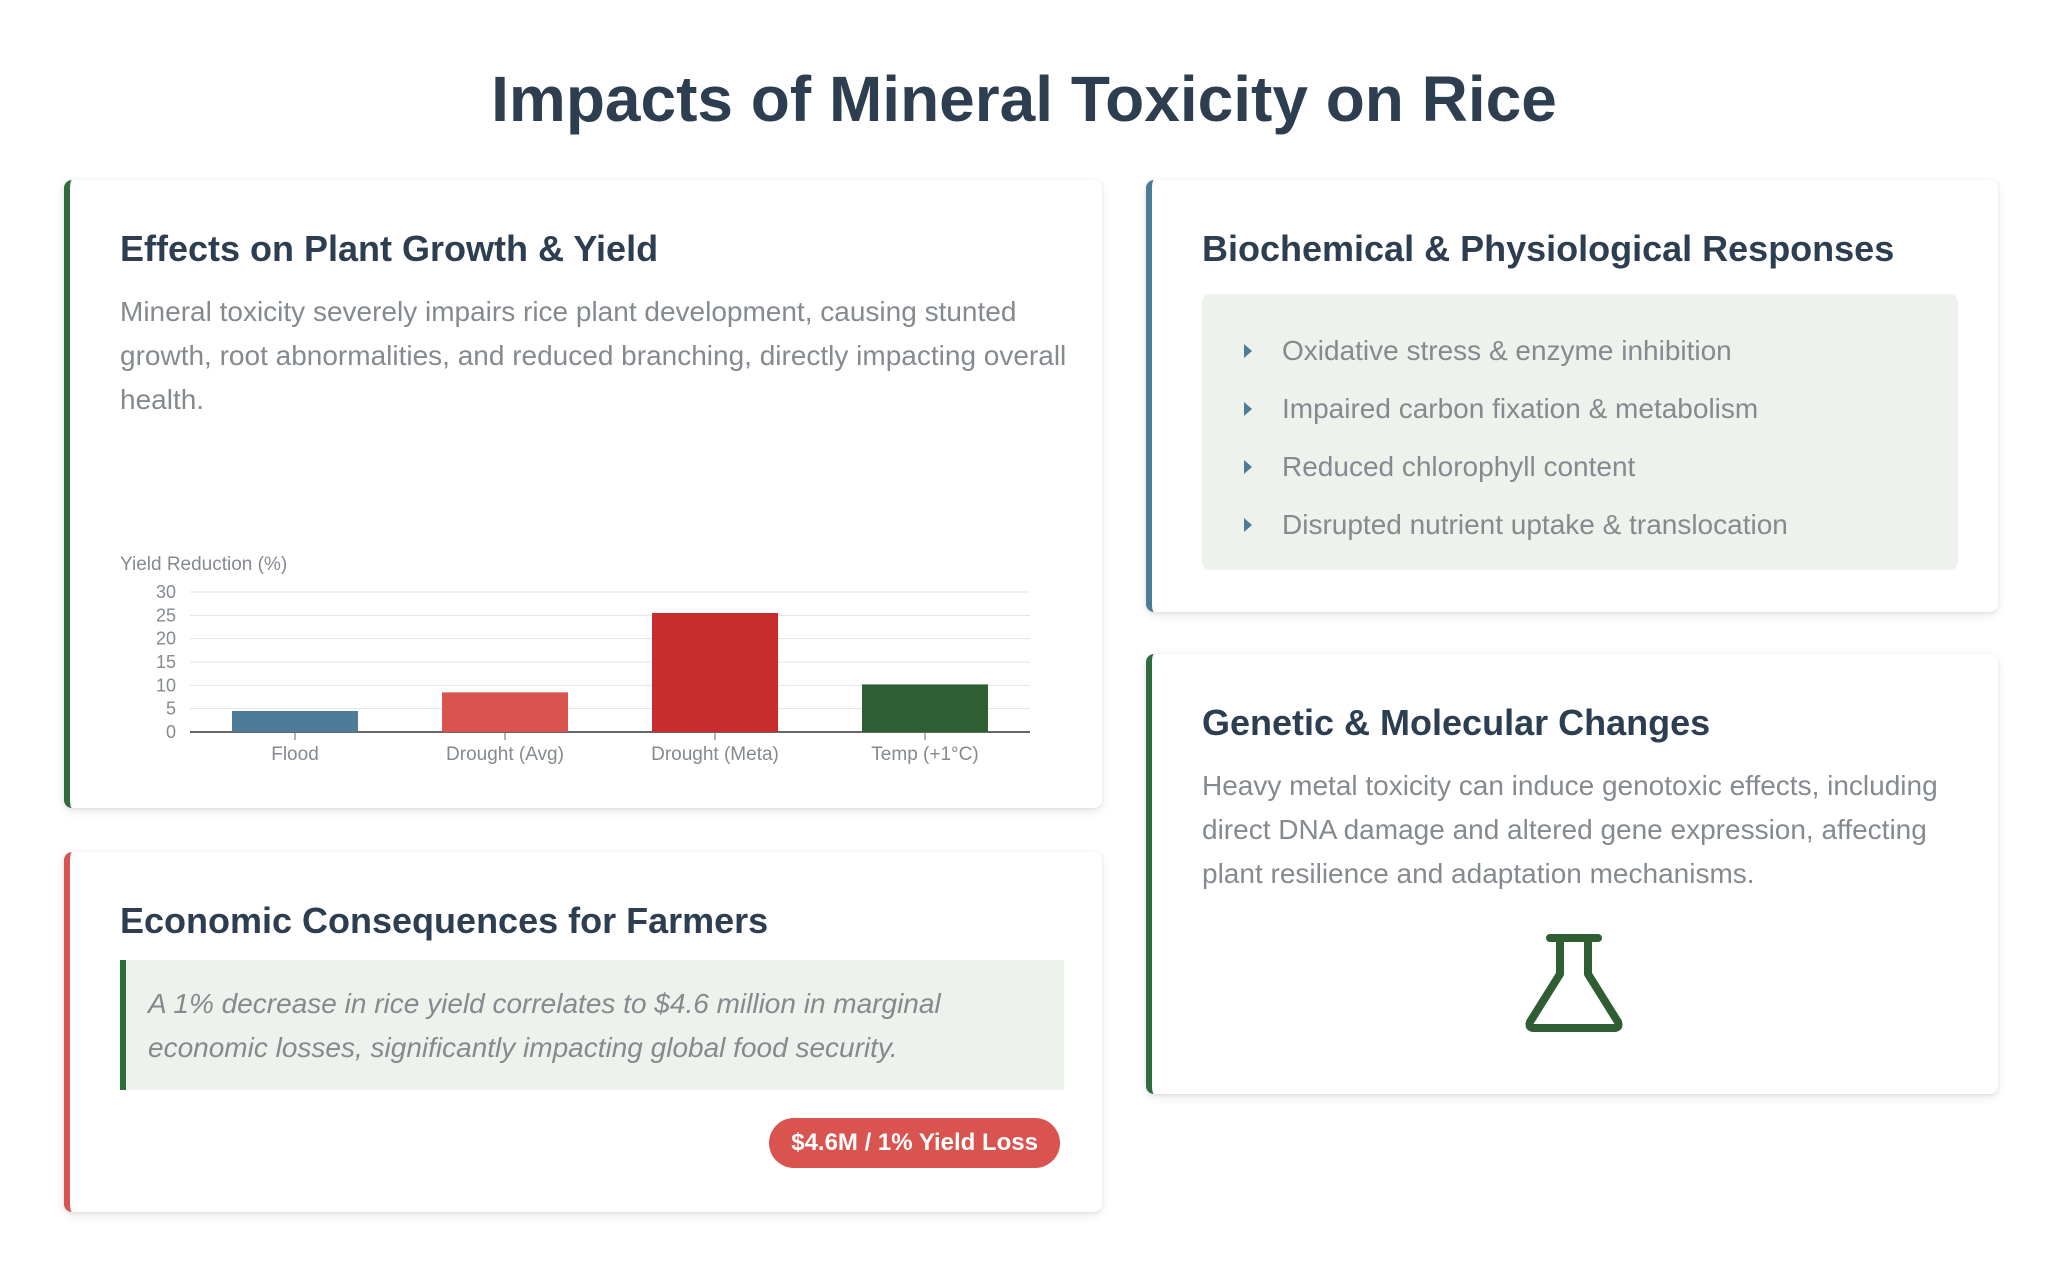  I want to click on list-item: Oxidative stress & enzyme inhibition, so click(1601, 351).